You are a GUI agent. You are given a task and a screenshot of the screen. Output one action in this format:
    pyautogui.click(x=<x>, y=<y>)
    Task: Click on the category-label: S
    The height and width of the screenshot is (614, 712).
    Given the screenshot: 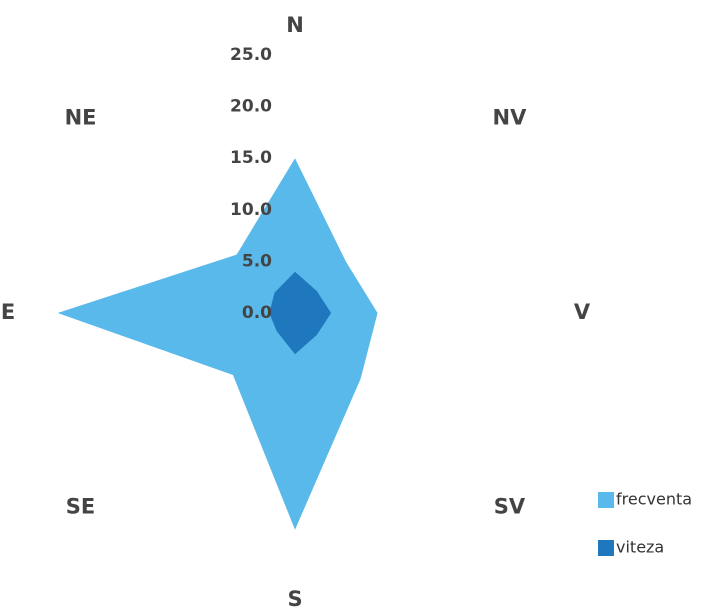 What is the action you would take?
    pyautogui.click(x=294, y=599)
    